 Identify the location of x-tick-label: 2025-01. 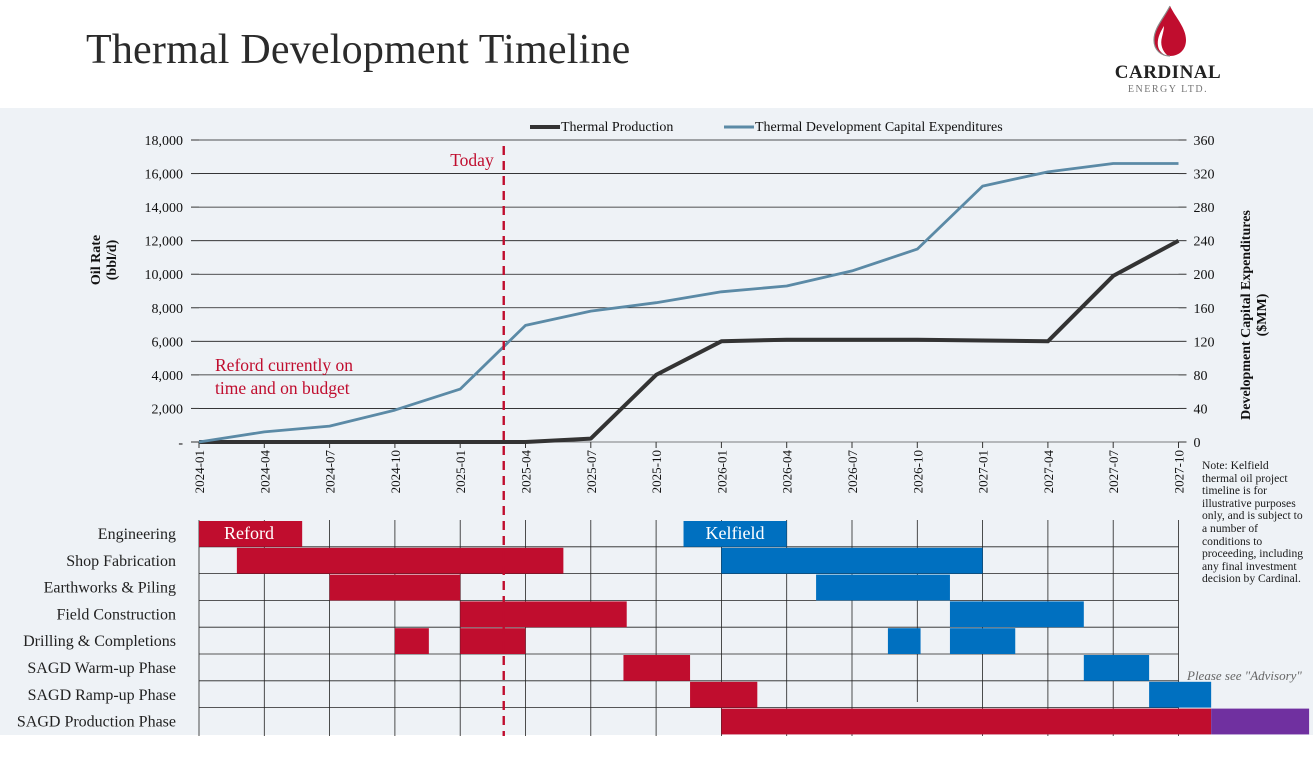
(460, 471).